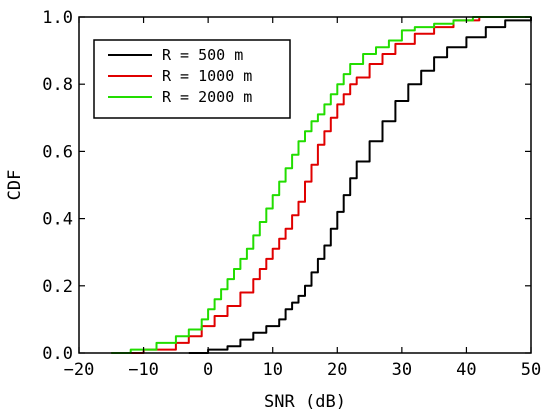  What do you see at coordinates (57, 152) in the screenshot?
I see `y-tick-label: 0.6` at bounding box center [57, 152].